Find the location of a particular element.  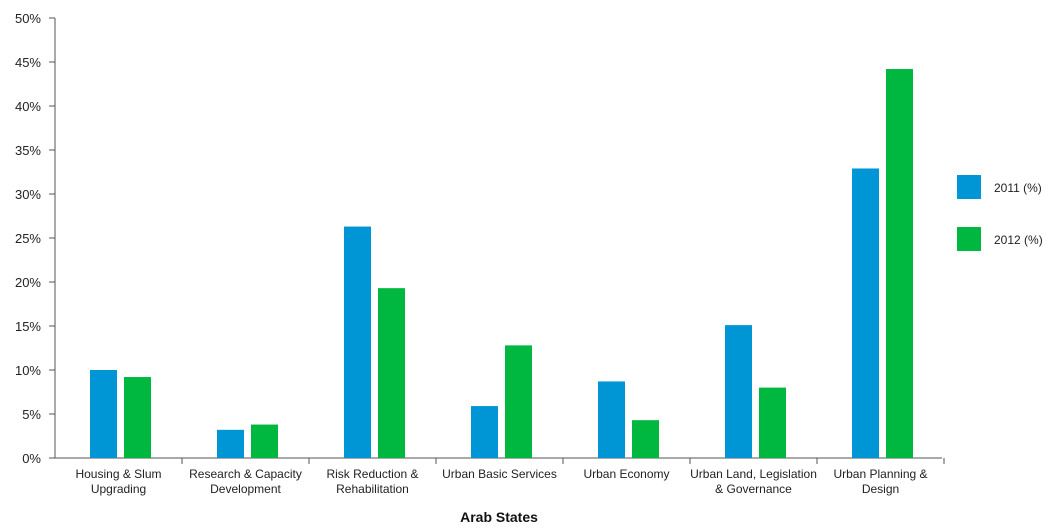

legend: 2011 (%) 2012 (%) is located at coordinates (1000, 213).